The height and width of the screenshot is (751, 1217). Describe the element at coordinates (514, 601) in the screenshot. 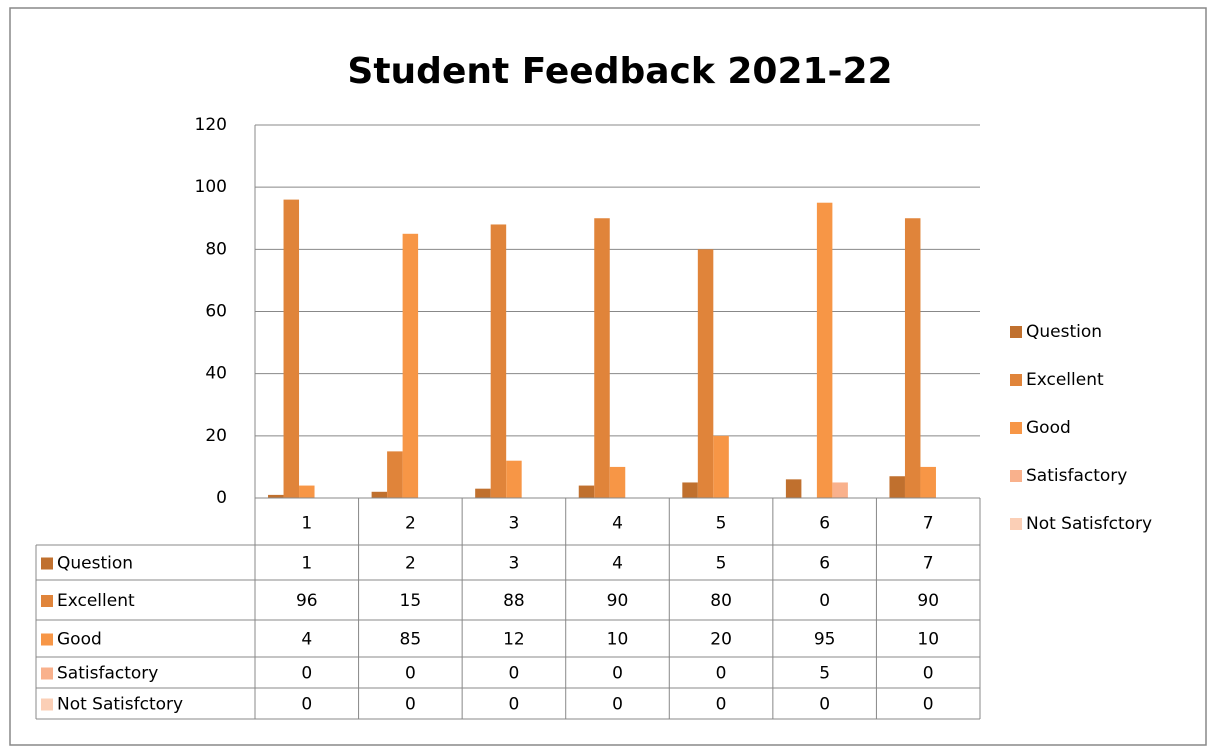

I see `table-cell: 88` at that location.